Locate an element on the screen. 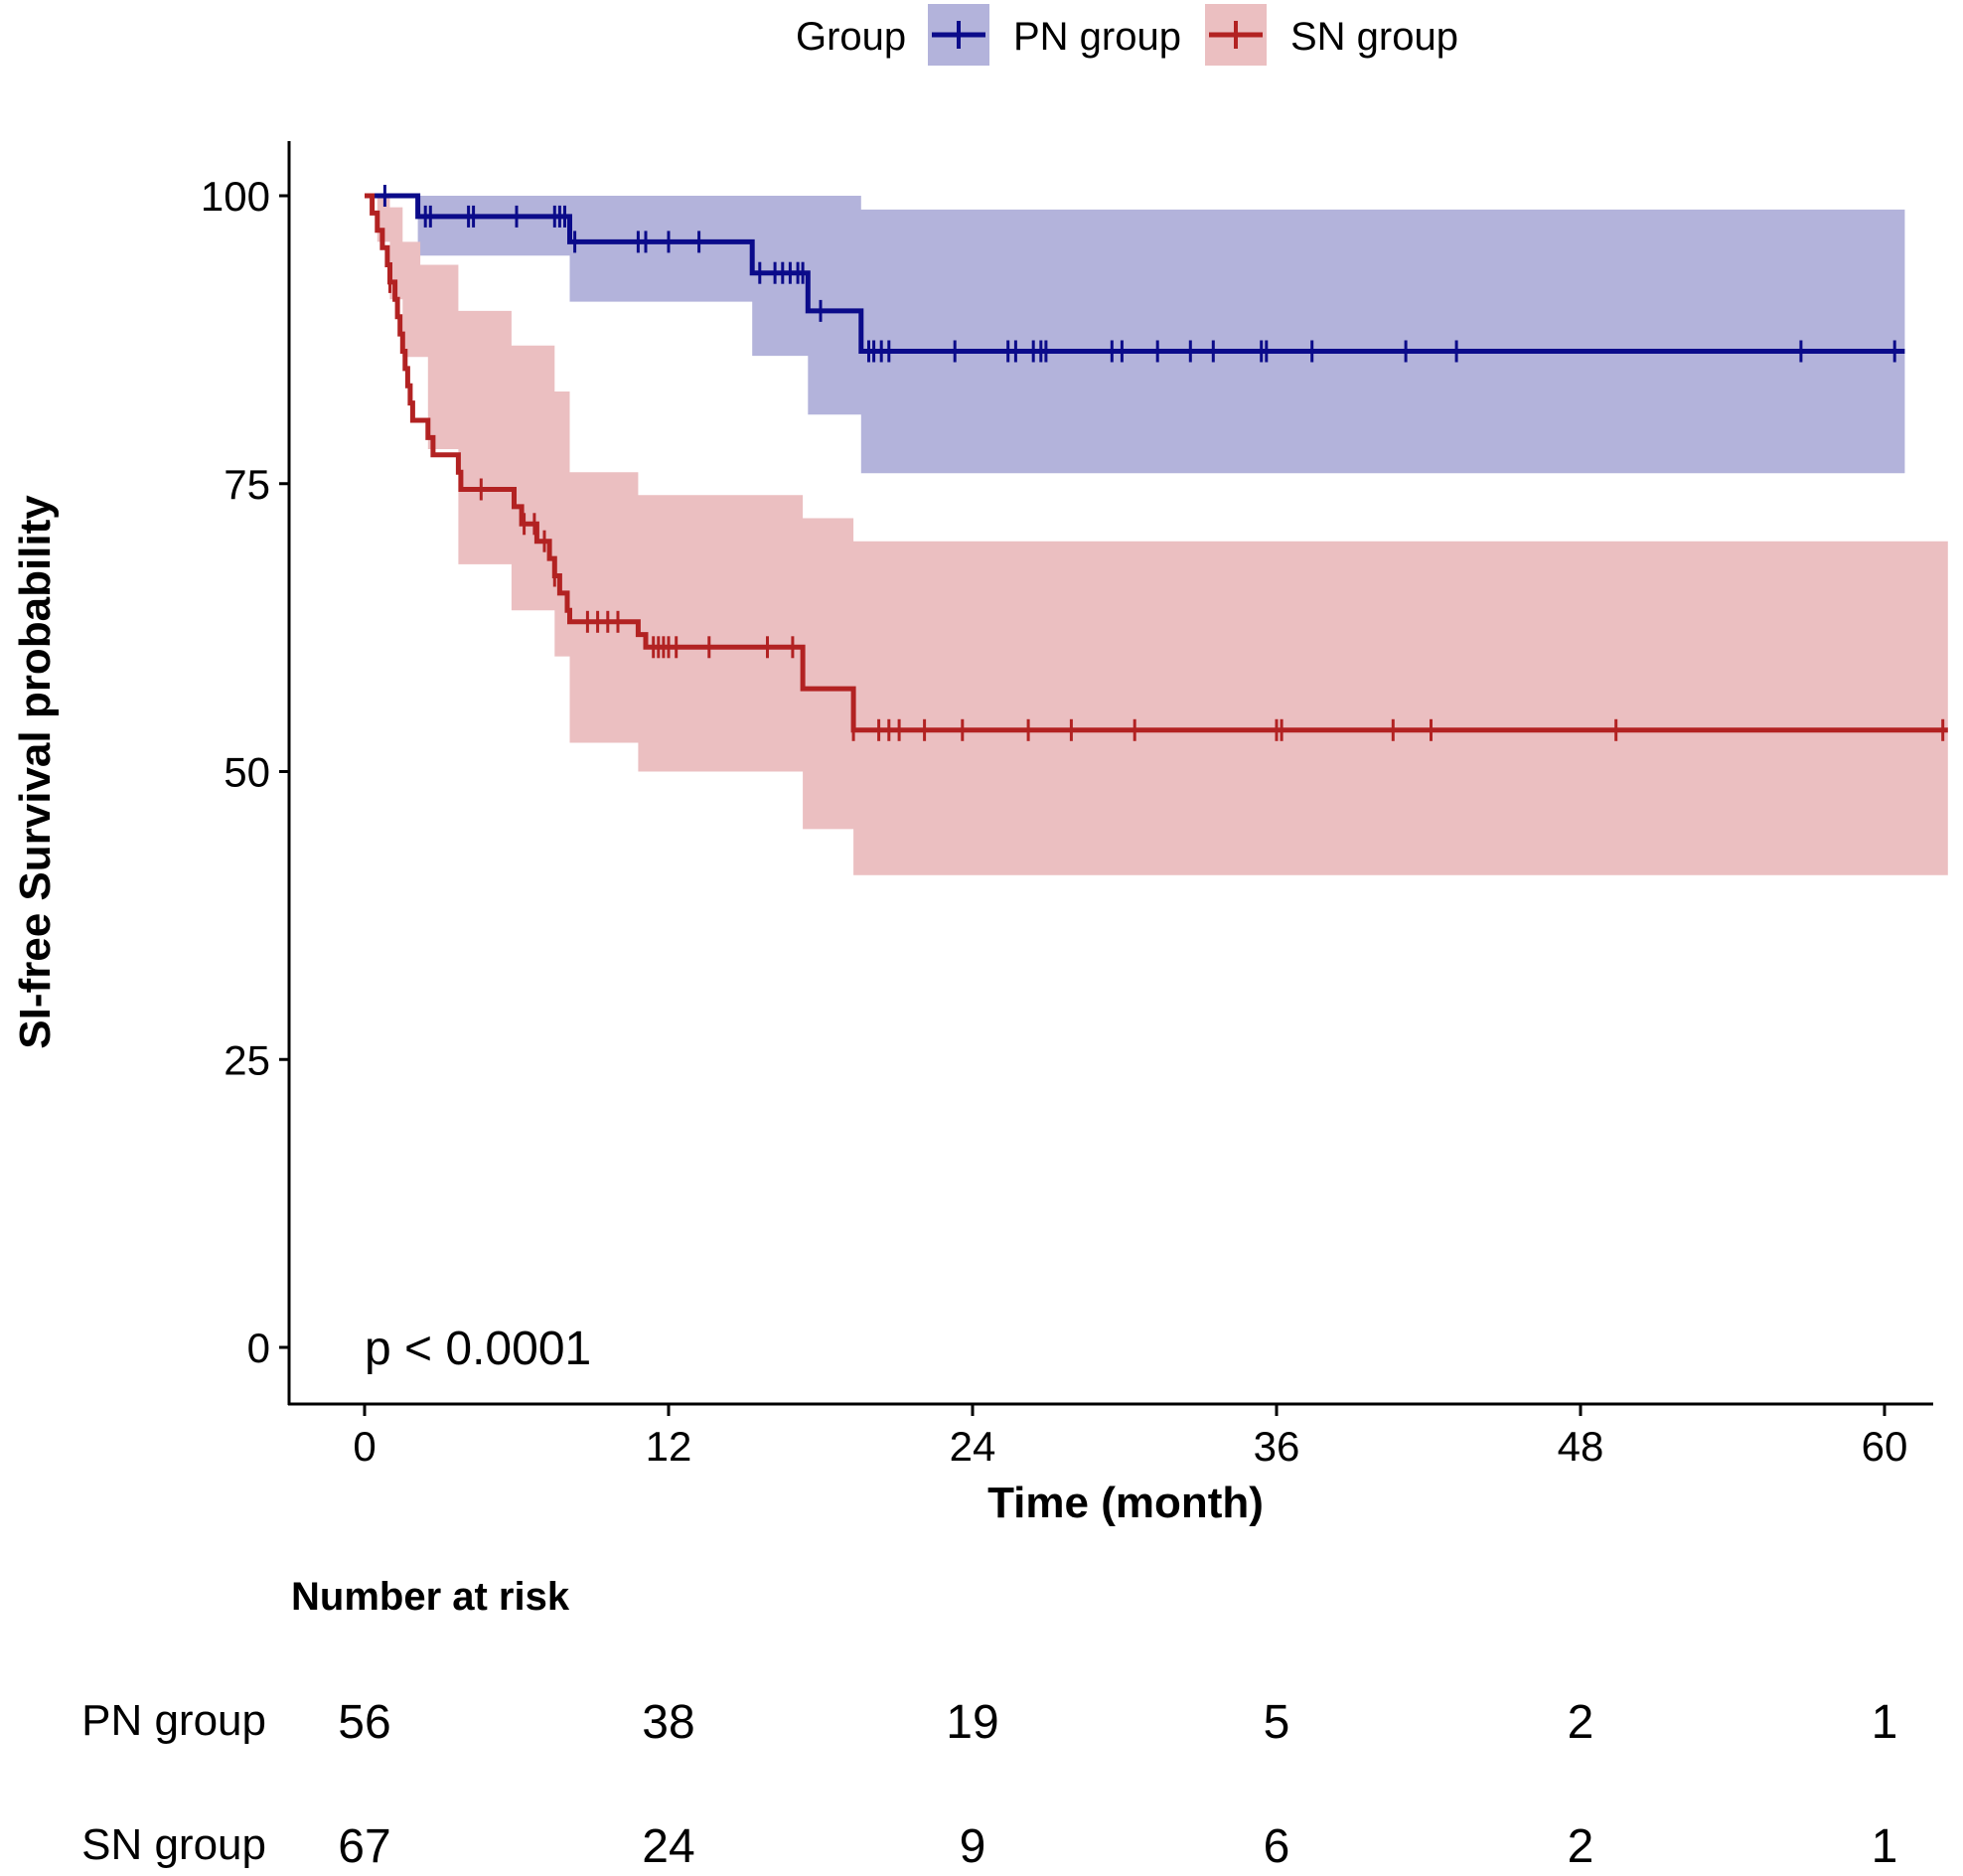  risk-count: 67 is located at coordinates (364, 1846).